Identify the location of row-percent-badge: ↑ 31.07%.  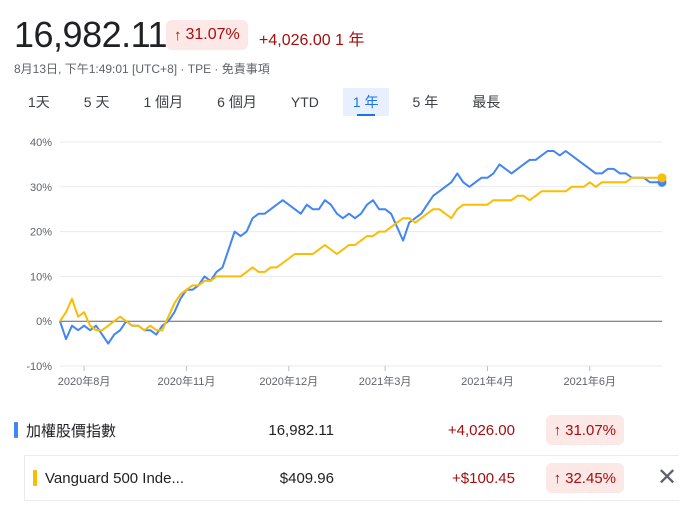
(584, 430).